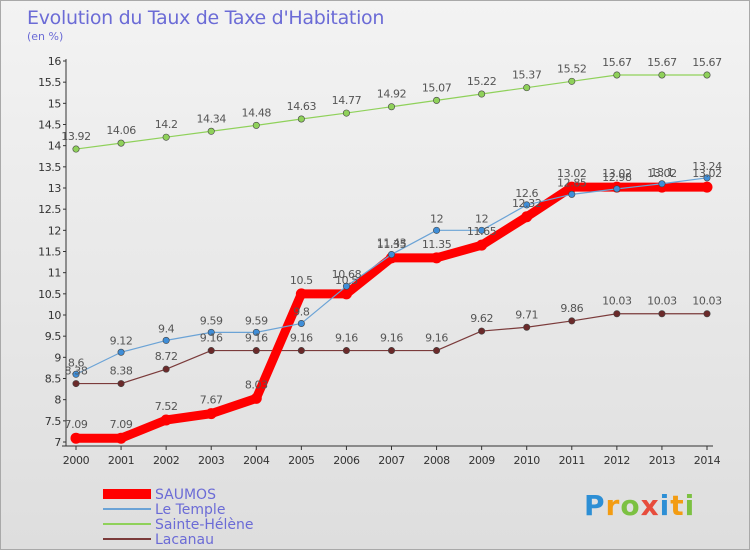 Image resolution: width=750 pixels, height=550 pixels. What do you see at coordinates (49, 294) in the screenshot?
I see `y-tick-label: 10.5` at bounding box center [49, 294].